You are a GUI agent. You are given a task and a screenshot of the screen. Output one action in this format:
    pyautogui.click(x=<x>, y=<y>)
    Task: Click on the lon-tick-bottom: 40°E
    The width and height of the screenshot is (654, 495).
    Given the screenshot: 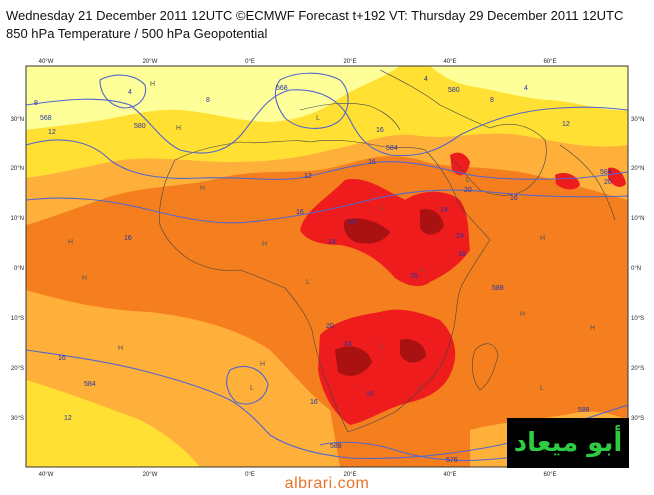 What is the action you would take?
    pyautogui.click(x=449, y=475)
    